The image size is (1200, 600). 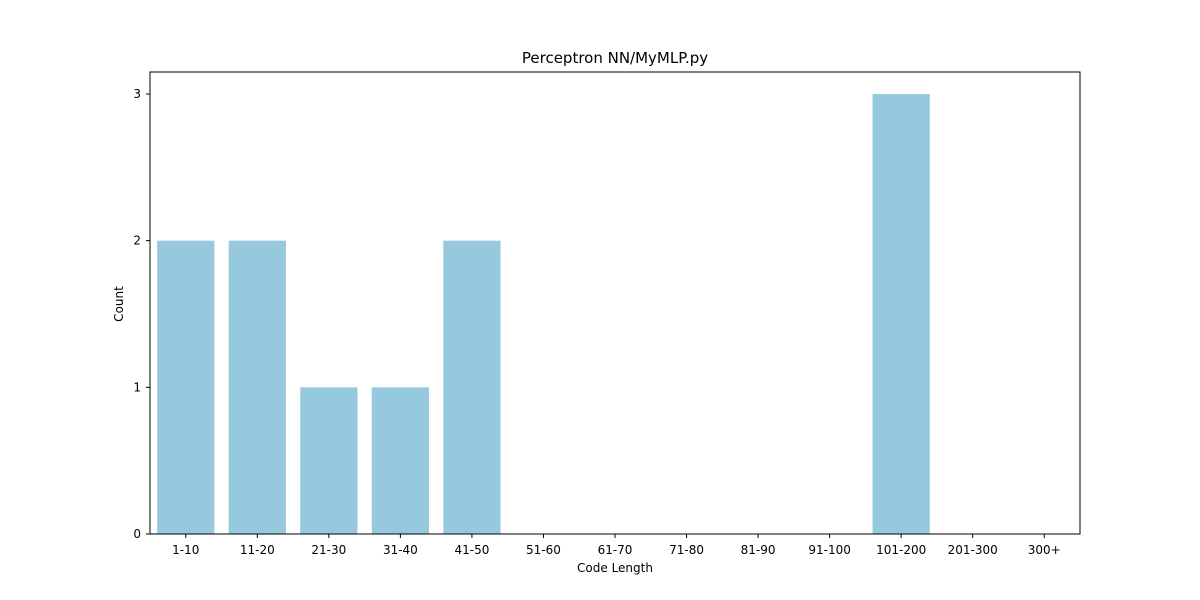 I want to click on x-tick-label: 81-90, so click(x=758, y=550).